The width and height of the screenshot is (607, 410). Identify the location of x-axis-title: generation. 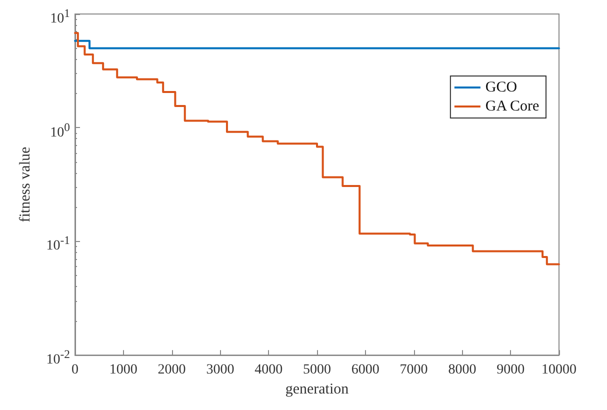
(317, 390).